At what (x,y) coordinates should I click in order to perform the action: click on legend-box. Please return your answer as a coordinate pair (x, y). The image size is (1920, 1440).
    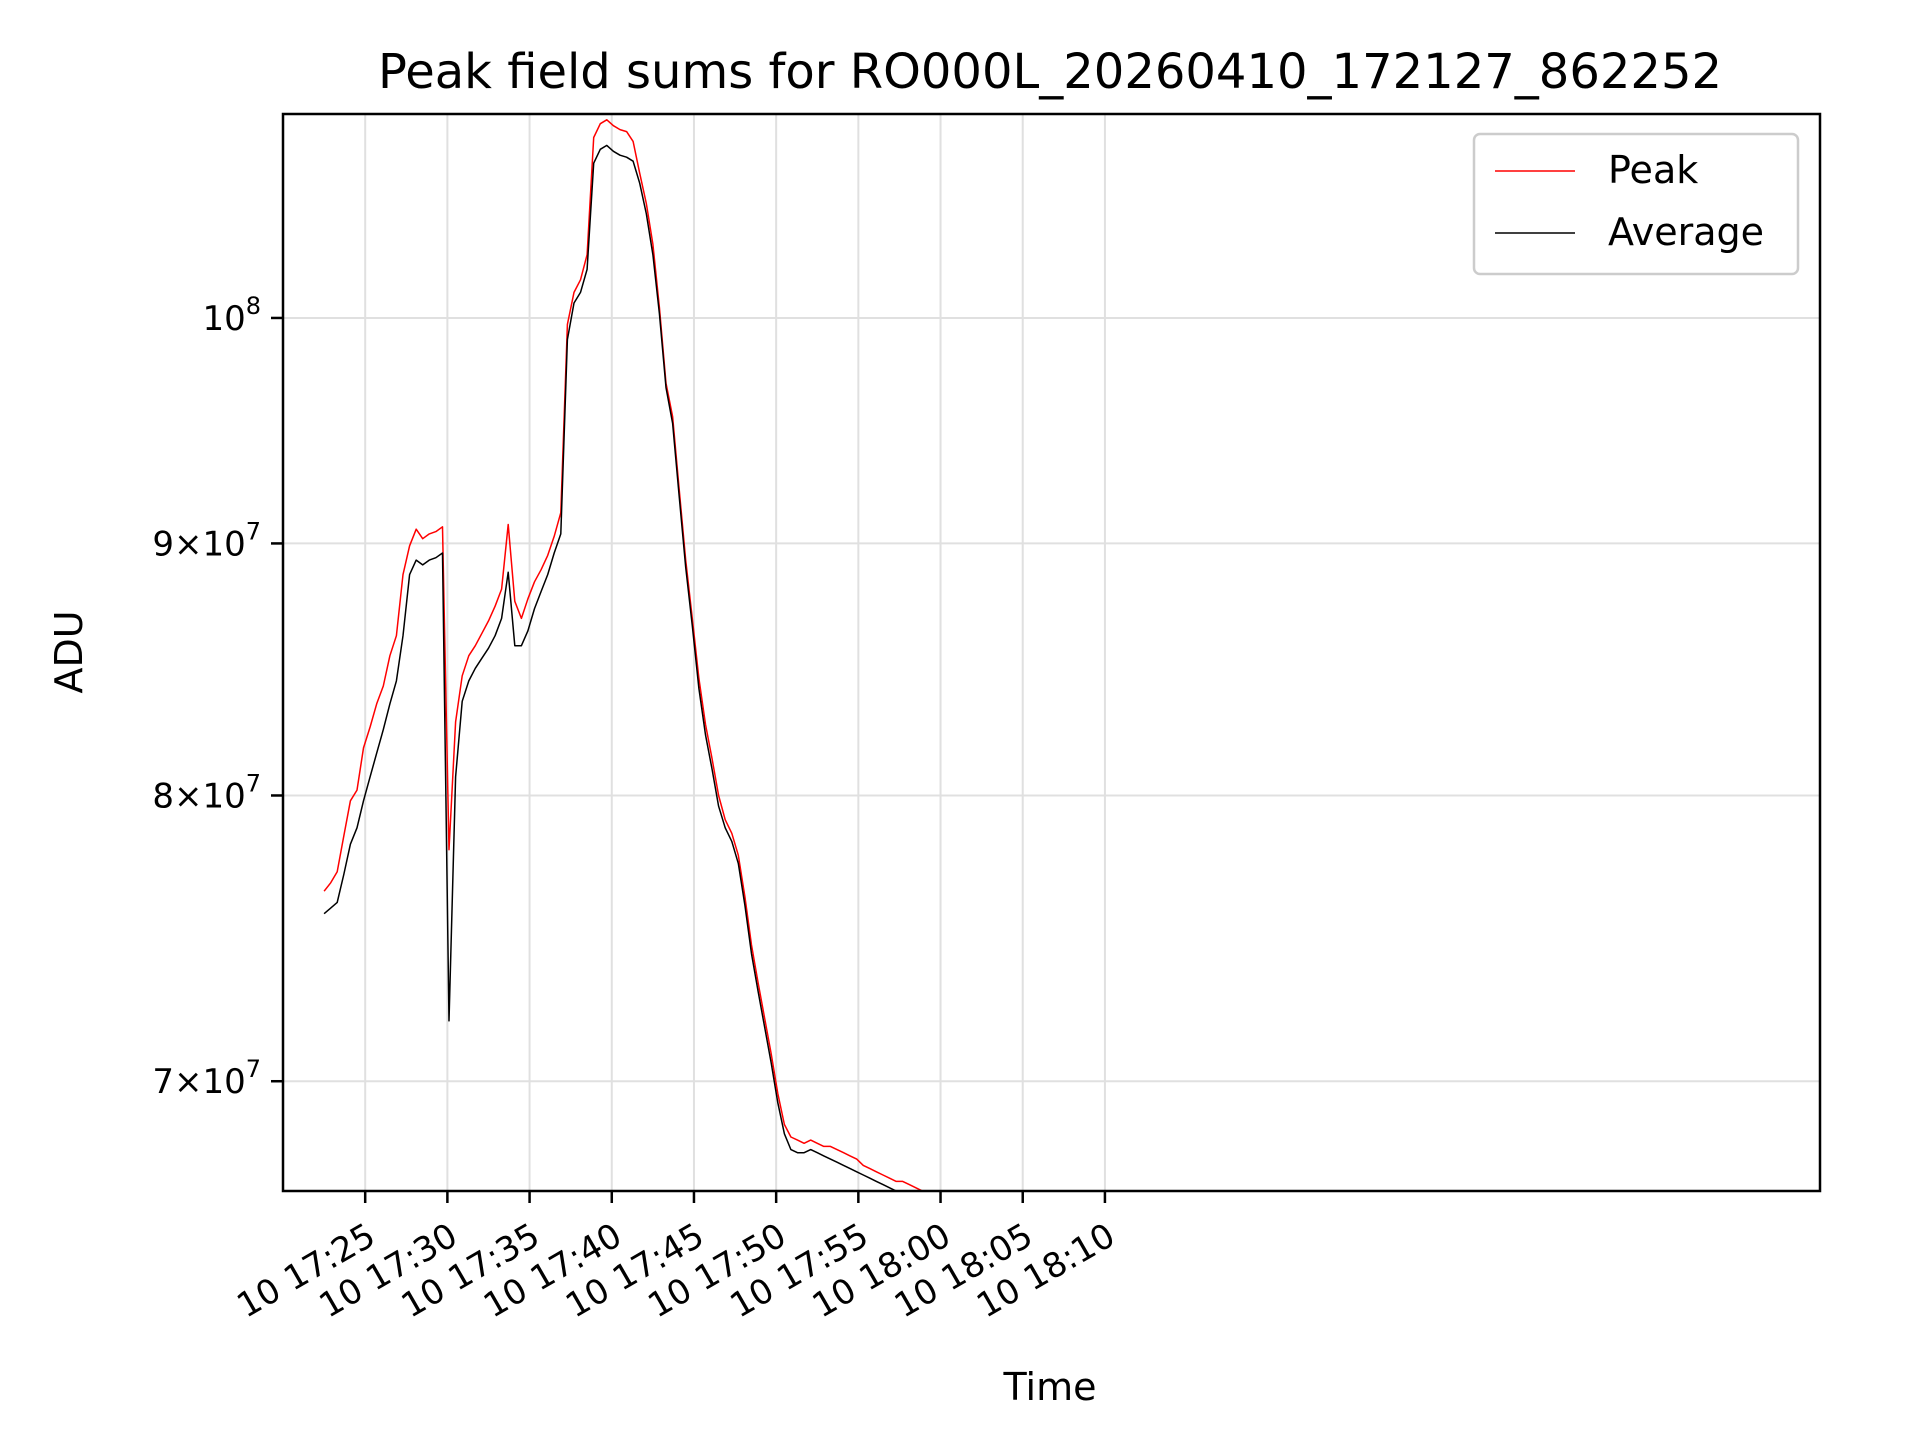
    Looking at the image, I should click on (1636, 204).